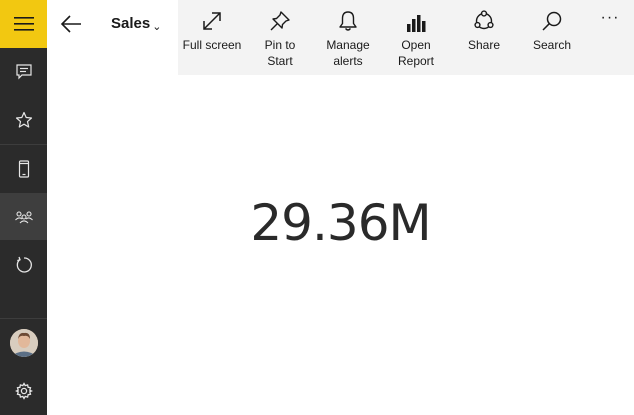  What do you see at coordinates (484, 45) in the screenshot?
I see `share-label: Share` at bounding box center [484, 45].